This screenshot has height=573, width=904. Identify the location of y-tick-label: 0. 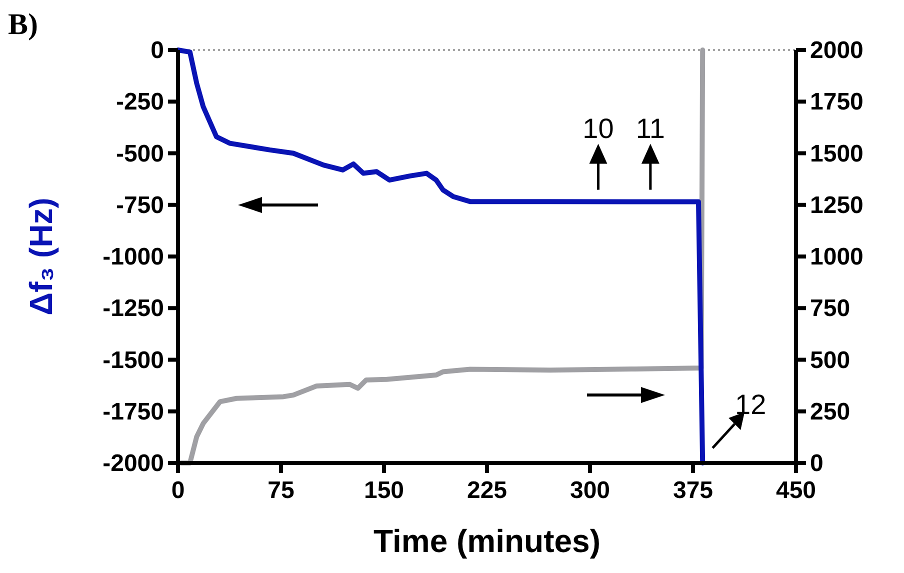
(157, 50).